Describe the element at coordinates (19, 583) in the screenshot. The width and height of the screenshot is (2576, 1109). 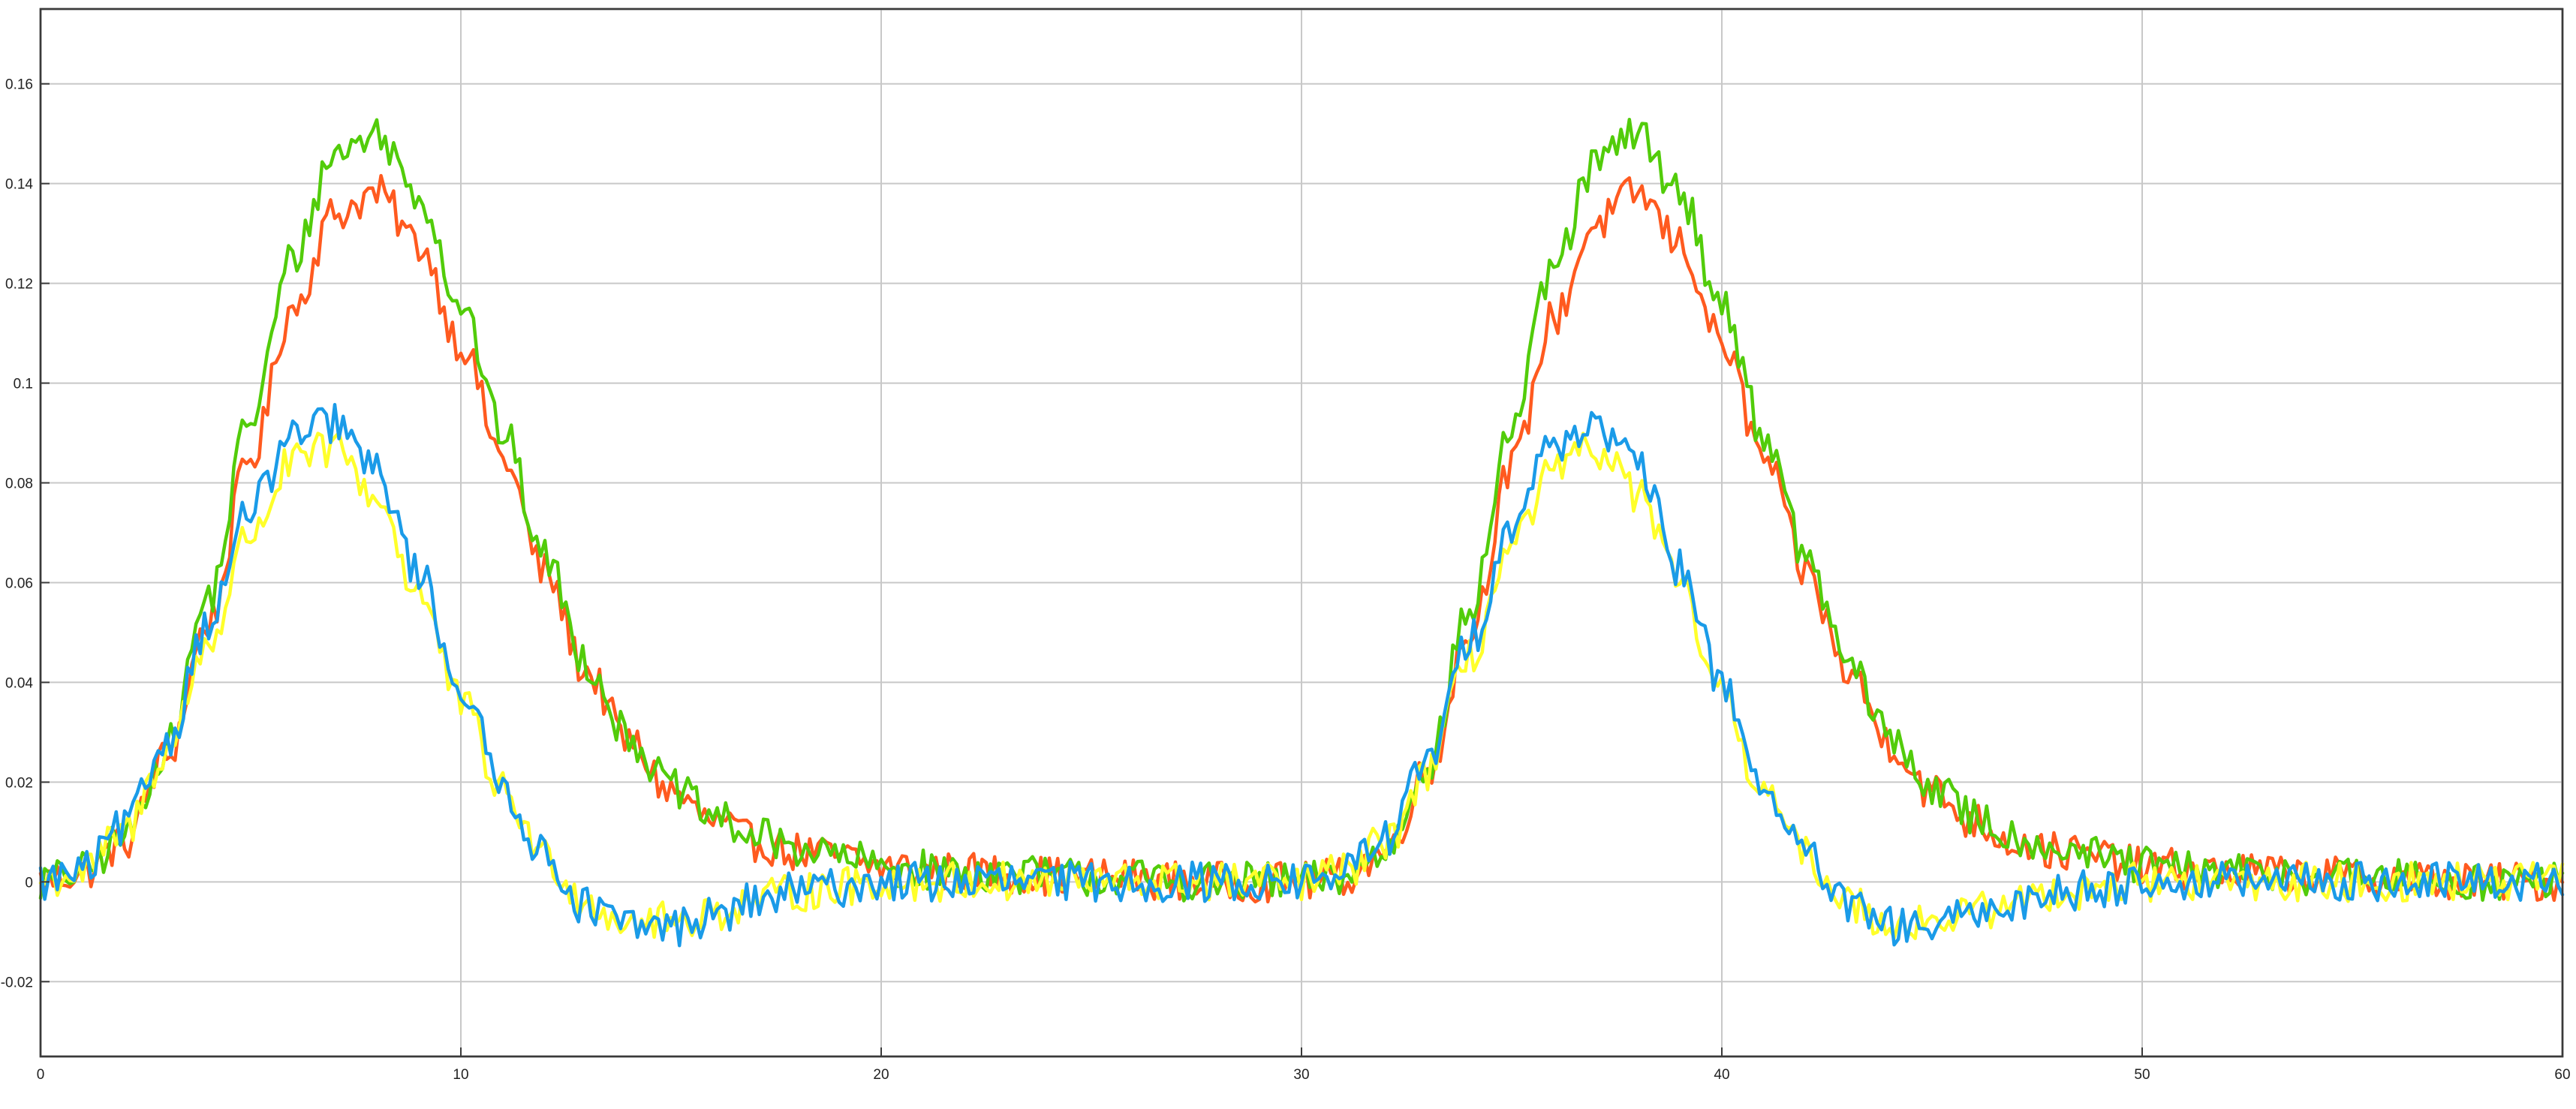
I see `y-tick-label: 0.06` at that location.